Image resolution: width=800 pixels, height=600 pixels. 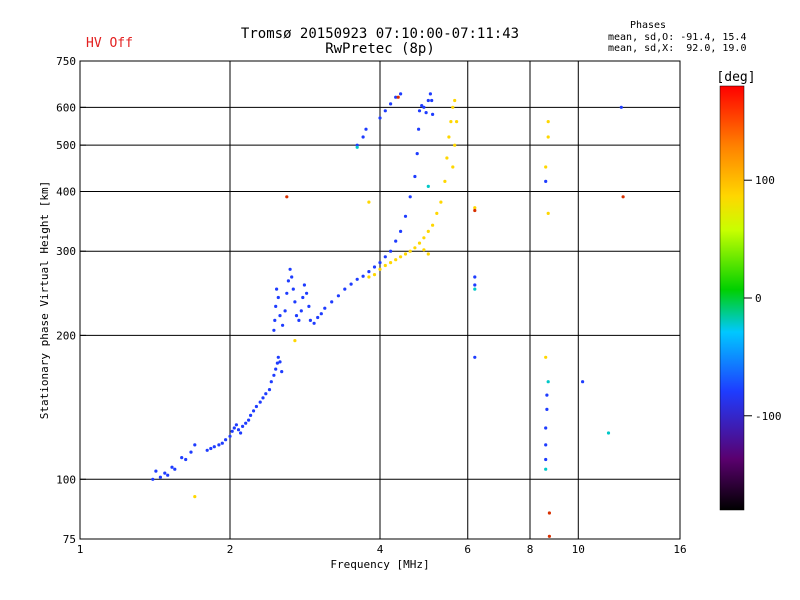 I want to click on y-tick-label: 500, so click(x=66, y=145).